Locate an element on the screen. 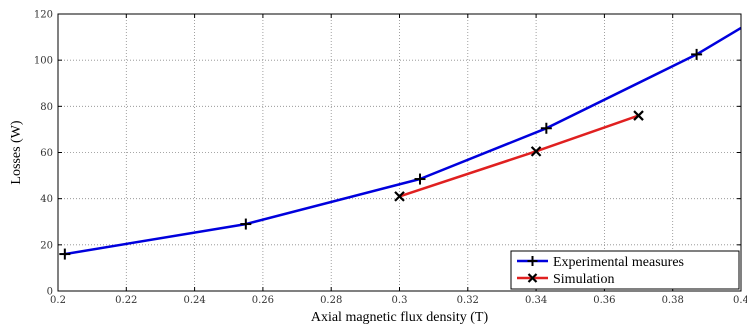  legend-box is located at coordinates (625, 270).